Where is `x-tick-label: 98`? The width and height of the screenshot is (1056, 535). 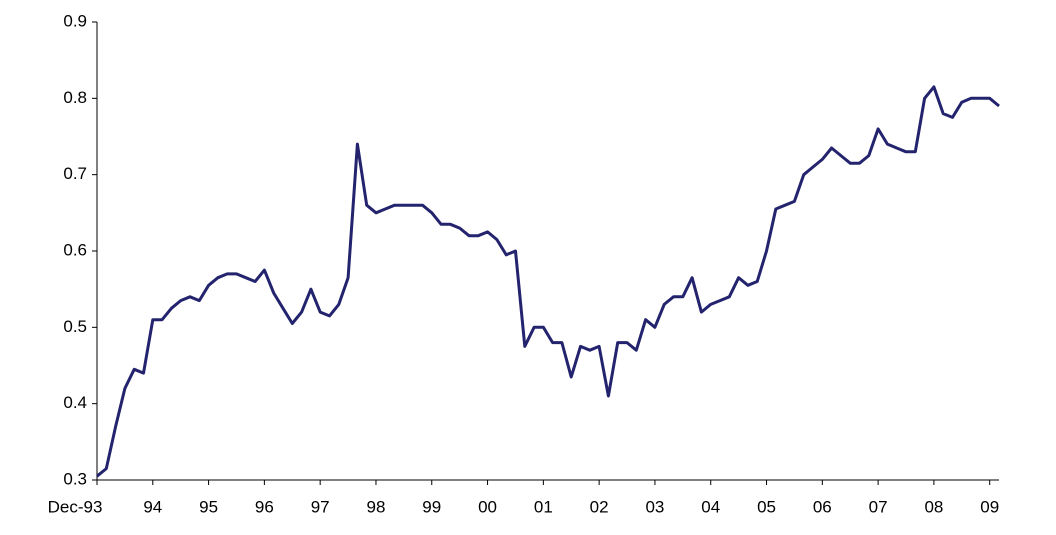 x-tick-label: 98 is located at coordinates (376, 506).